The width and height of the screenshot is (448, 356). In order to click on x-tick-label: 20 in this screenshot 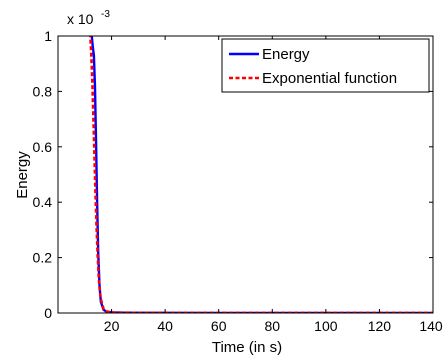, I will do `click(112, 326)`.